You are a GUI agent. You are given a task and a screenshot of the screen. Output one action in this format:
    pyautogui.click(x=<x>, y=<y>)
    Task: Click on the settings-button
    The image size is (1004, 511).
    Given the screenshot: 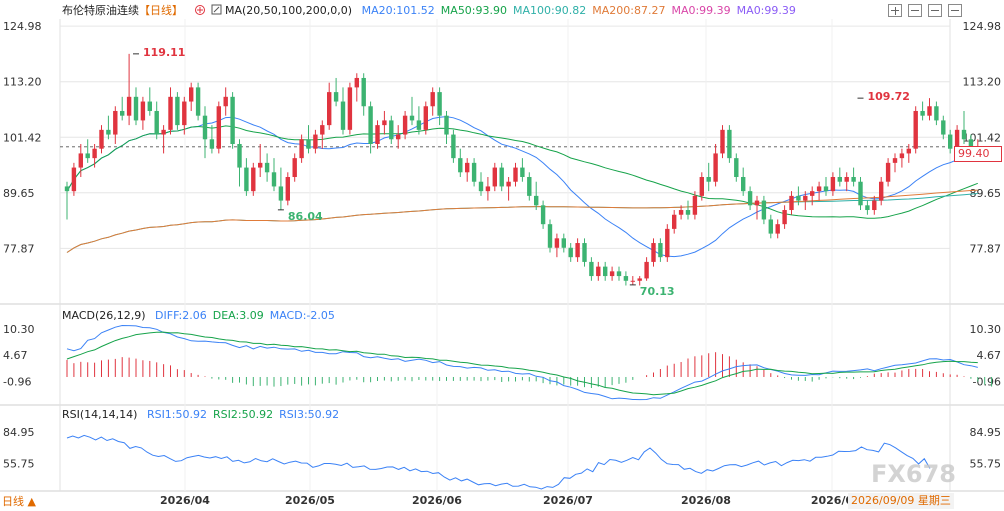 What is the action you would take?
    pyautogui.click(x=955, y=10)
    